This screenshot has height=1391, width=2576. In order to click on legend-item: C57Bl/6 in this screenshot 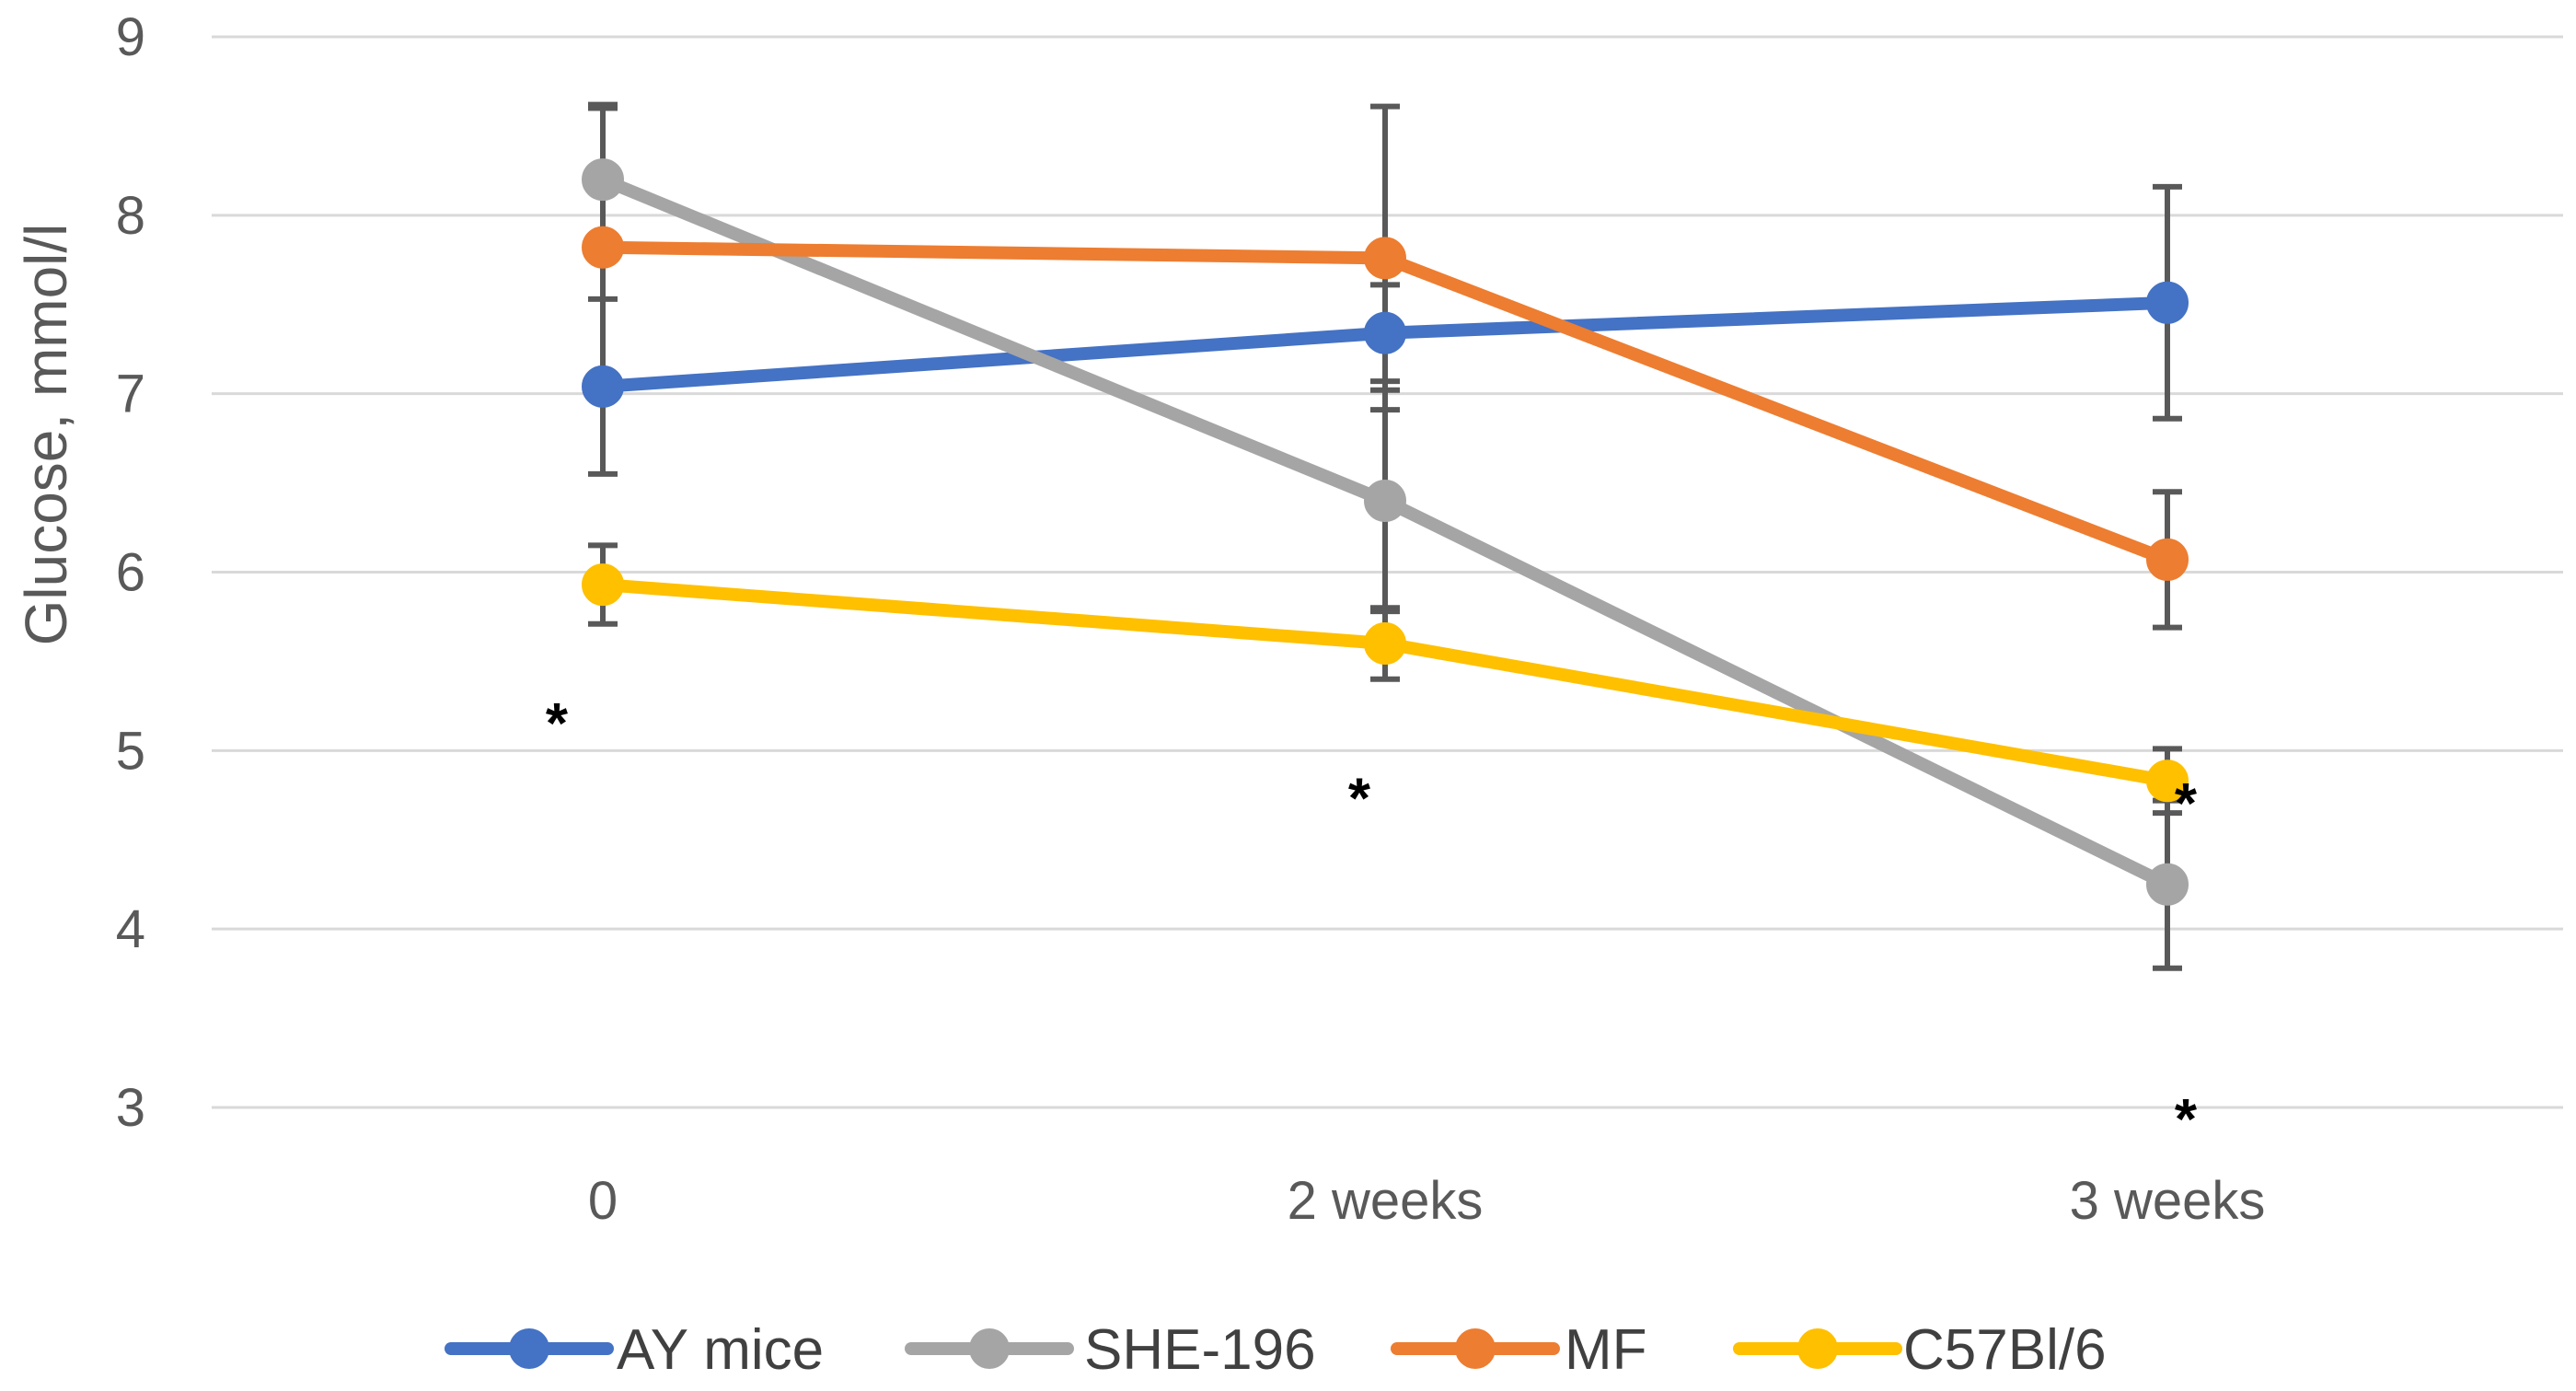, I will do `click(1920, 1350)`.